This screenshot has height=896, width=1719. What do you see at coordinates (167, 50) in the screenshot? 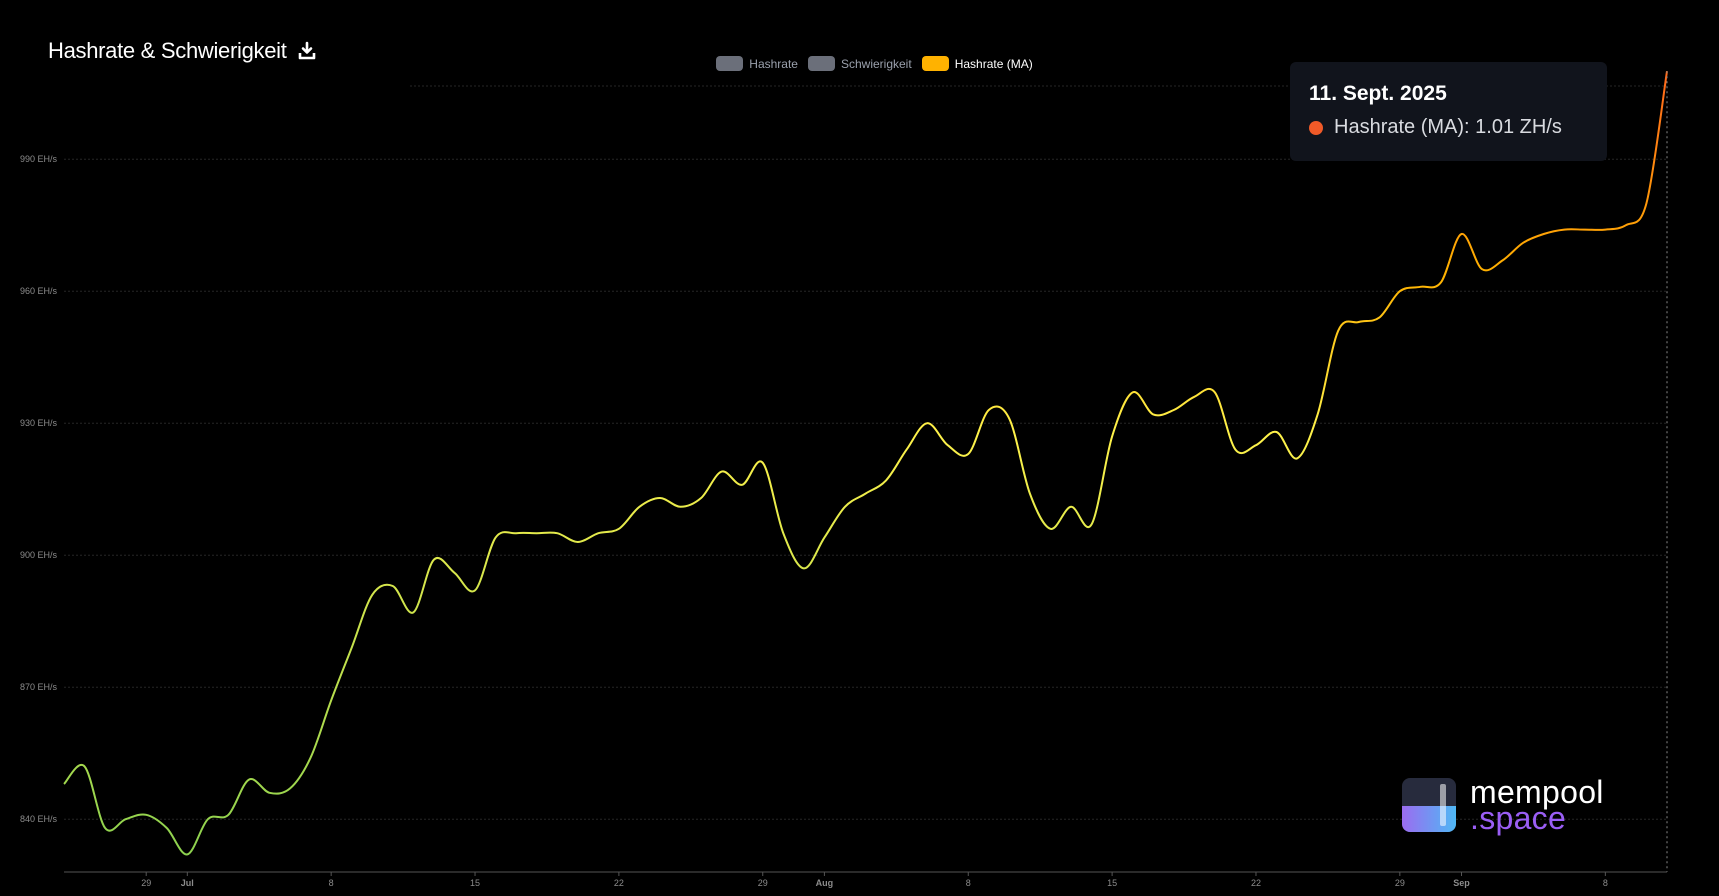
I see `chart-title-text: Hashrate & Schwierigkeit` at bounding box center [167, 50].